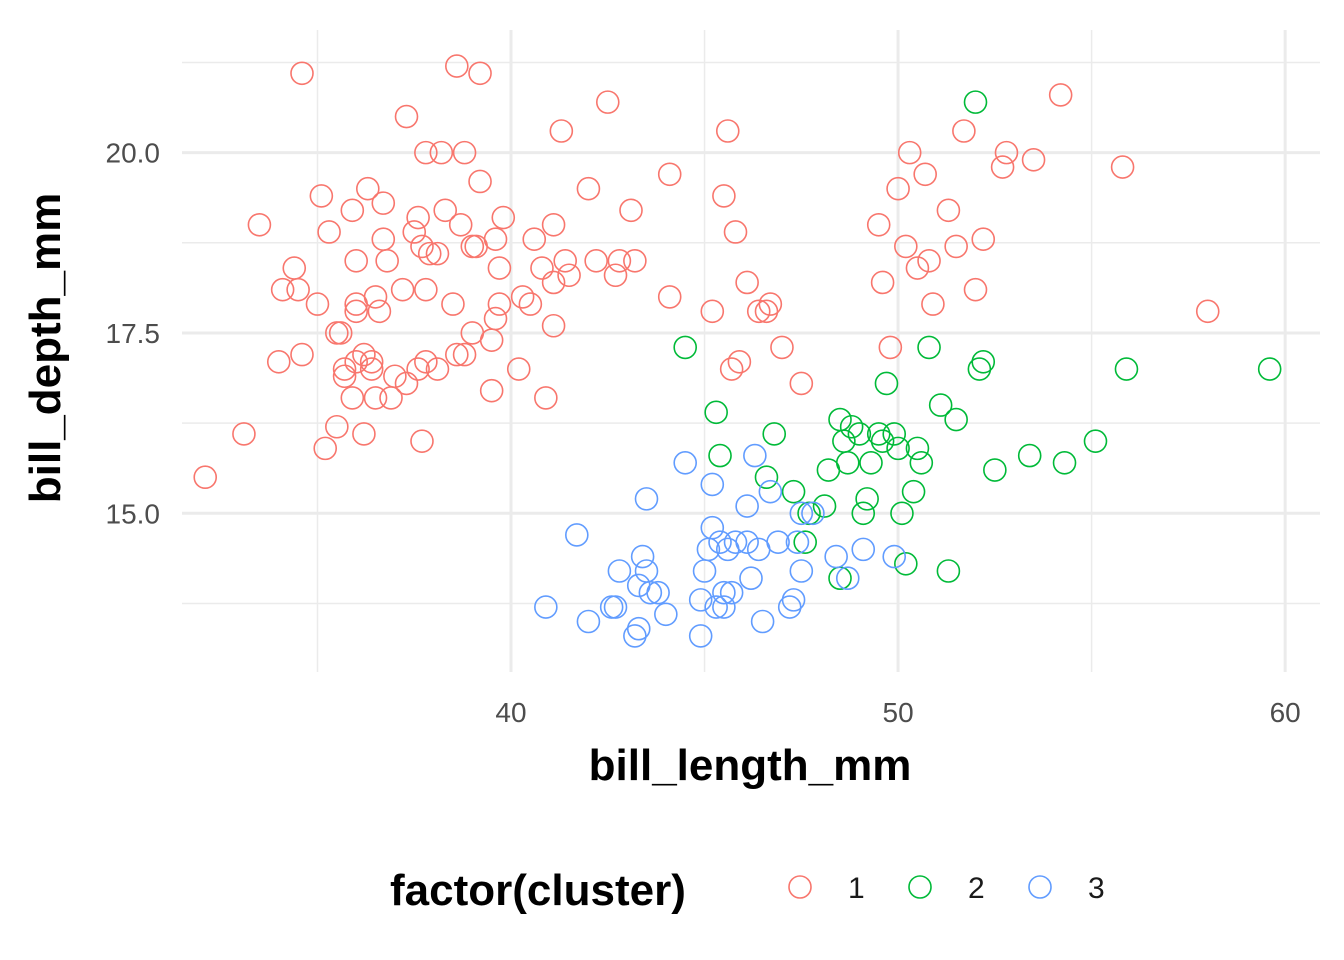 The width and height of the screenshot is (1344, 960). Describe the element at coordinates (898, 712) in the screenshot. I see `x-tick-label: 50` at that location.